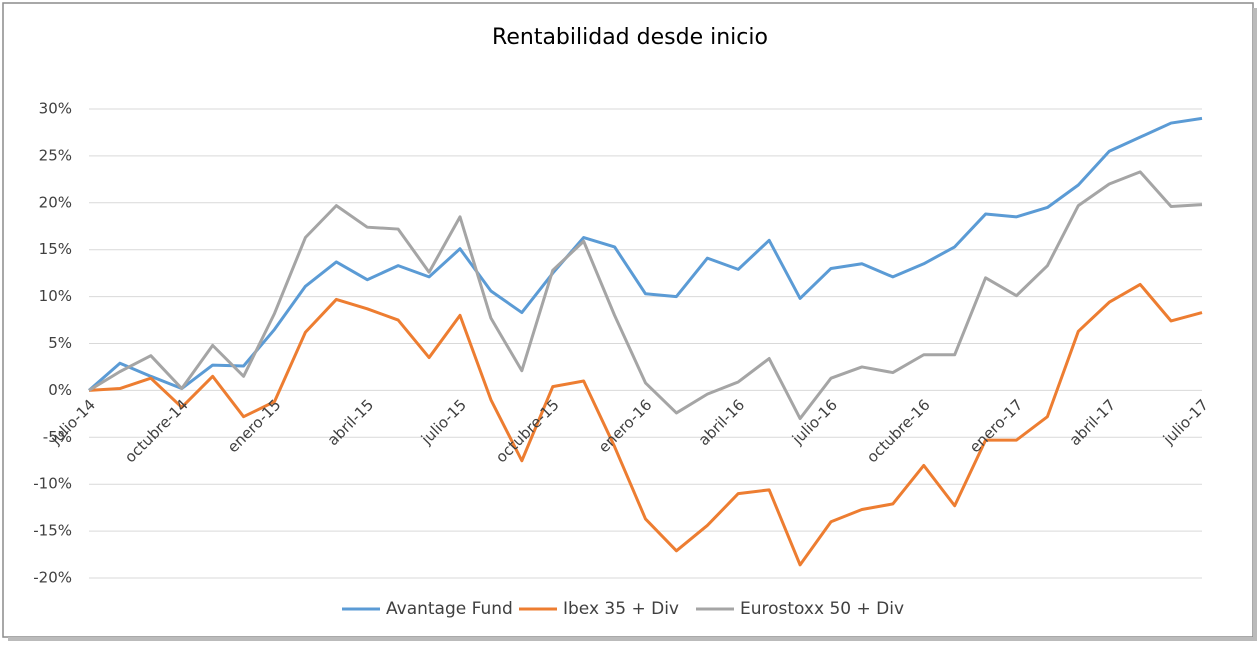 The width and height of the screenshot is (1260, 645). I want to click on legend-label: Eurostoxx 50 + Div, so click(822, 609).